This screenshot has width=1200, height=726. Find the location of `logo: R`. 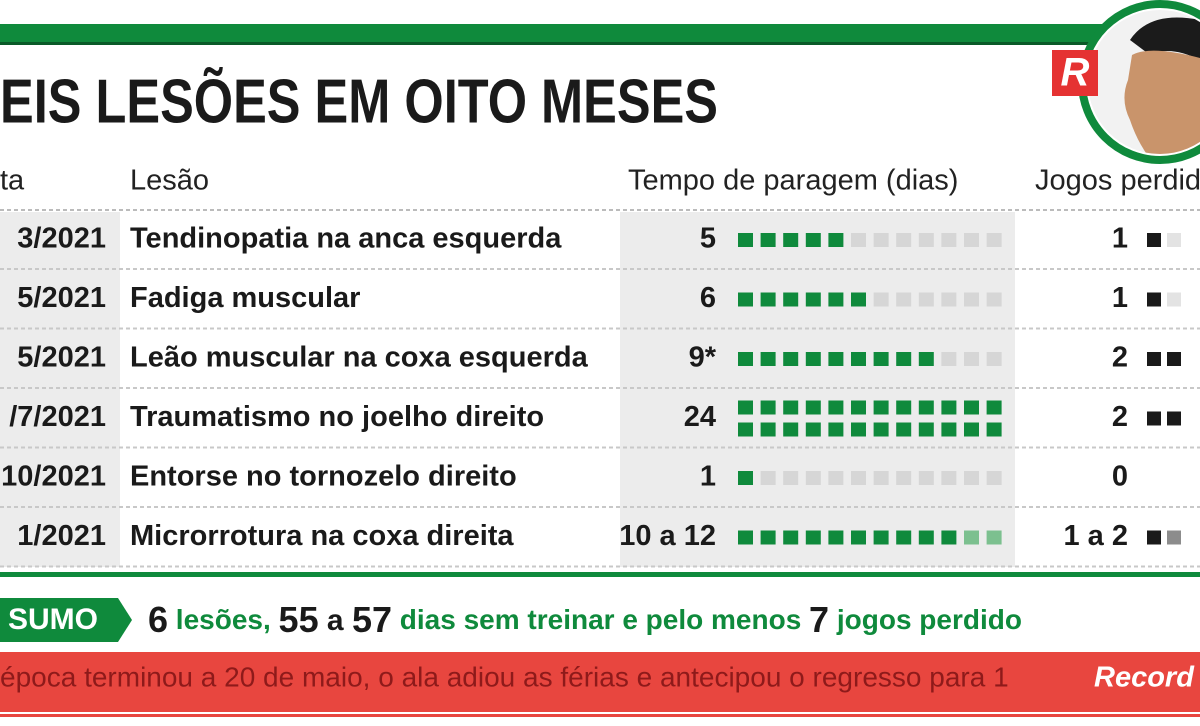

logo: R is located at coordinates (1075, 73).